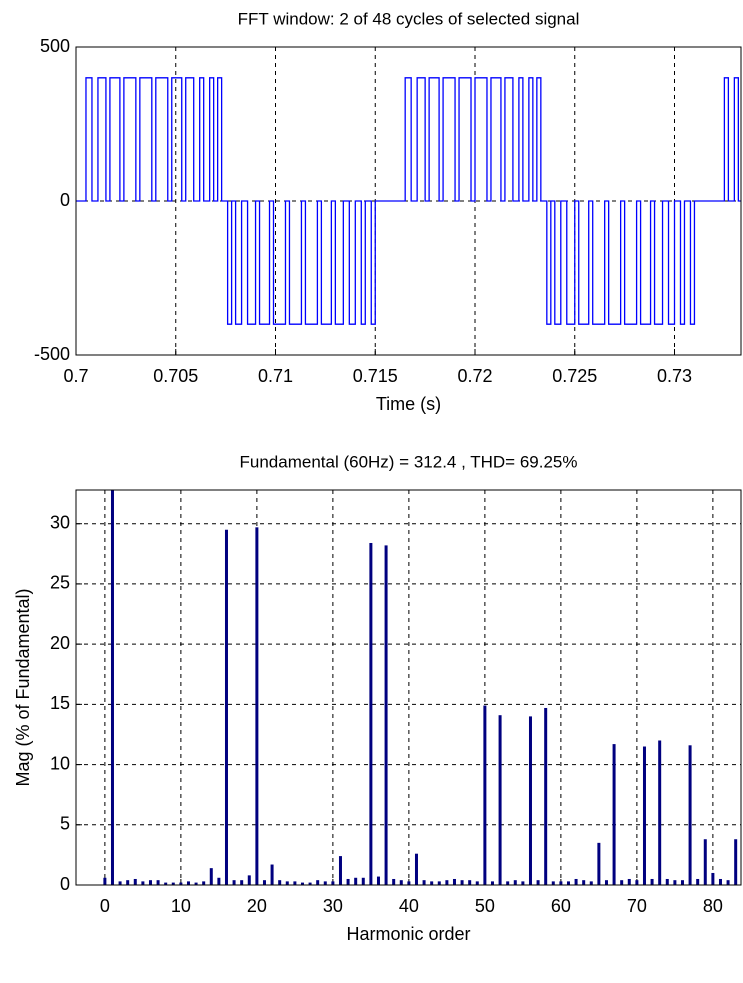 Image resolution: width=743 pixels, height=983 pixels. Describe the element at coordinates (409, 906) in the screenshot. I see `x-tick-label: 40` at that location.